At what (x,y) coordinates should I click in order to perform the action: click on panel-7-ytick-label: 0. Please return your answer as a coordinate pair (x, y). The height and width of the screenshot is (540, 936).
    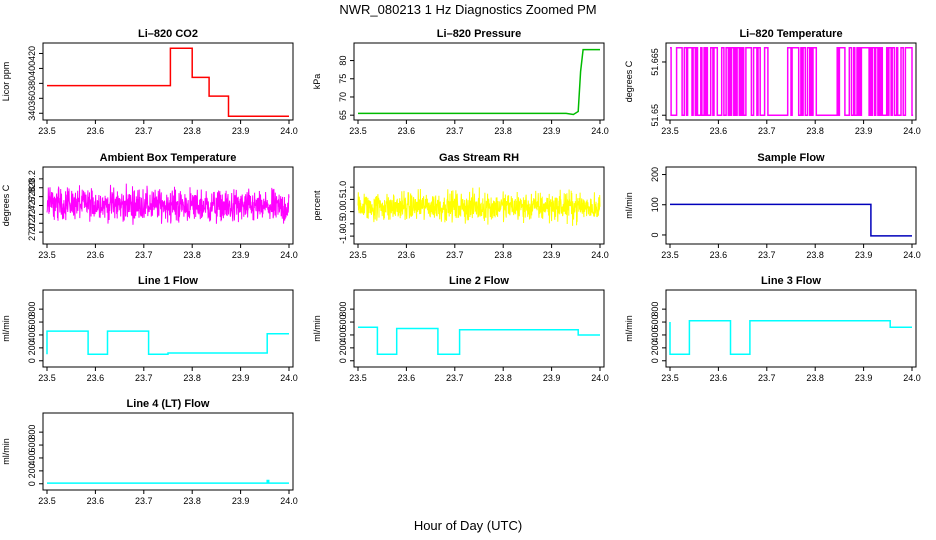
    Looking at the image, I should click on (32, 360).